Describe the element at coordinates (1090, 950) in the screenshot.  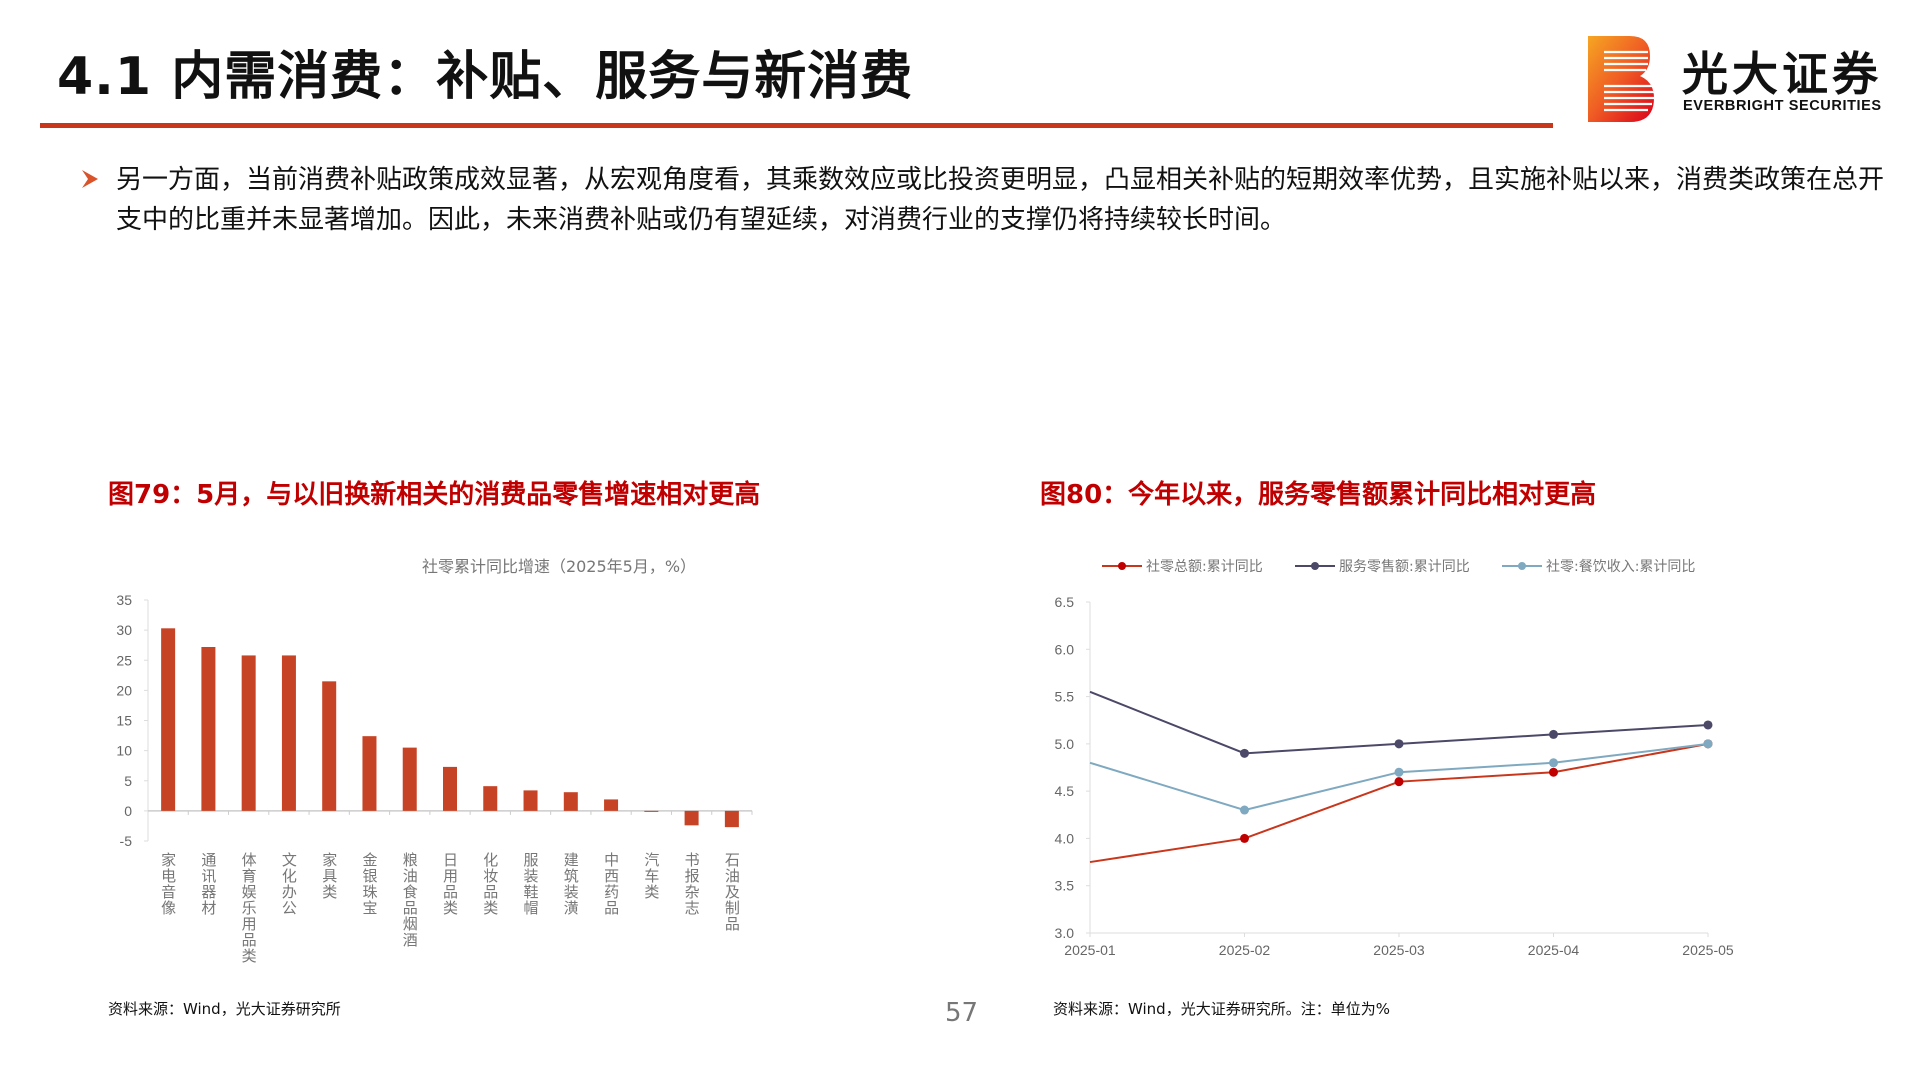
I see `x-tick-label: 2025-01` at that location.